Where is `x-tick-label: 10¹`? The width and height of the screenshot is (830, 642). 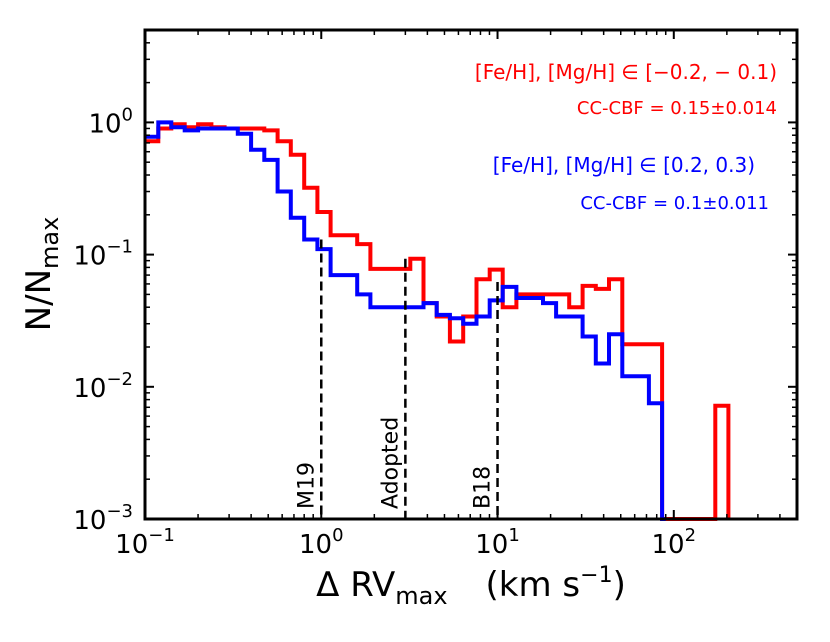
x-tick-label: 10¹ is located at coordinates (497, 542).